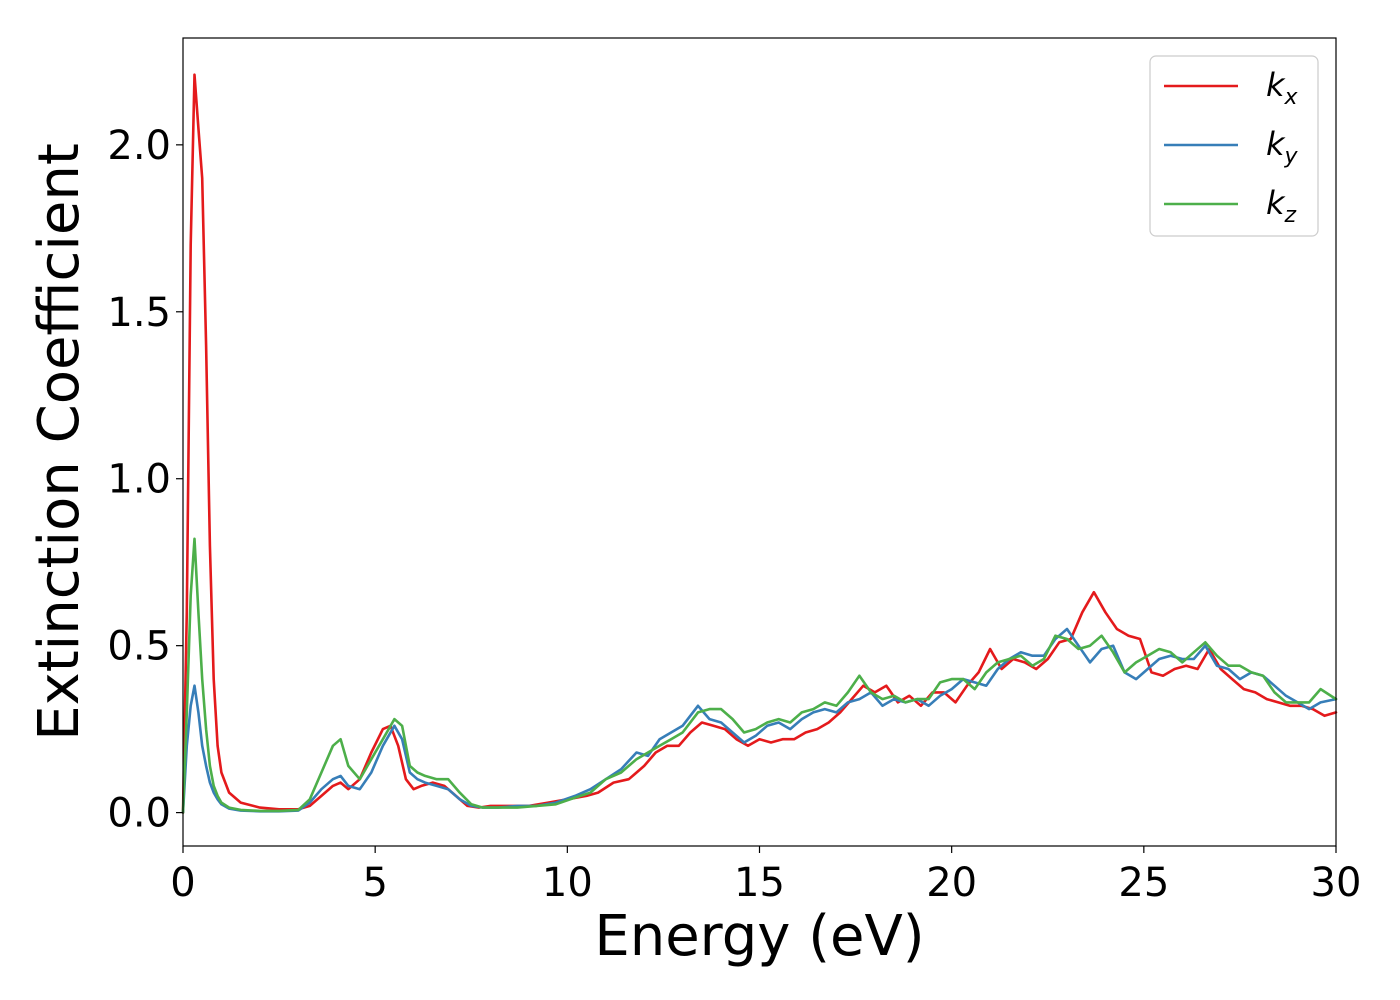 The width and height of the screenshot is (1400, 1000). I want to click on legend-label-sub: x, so click(1291, 97).